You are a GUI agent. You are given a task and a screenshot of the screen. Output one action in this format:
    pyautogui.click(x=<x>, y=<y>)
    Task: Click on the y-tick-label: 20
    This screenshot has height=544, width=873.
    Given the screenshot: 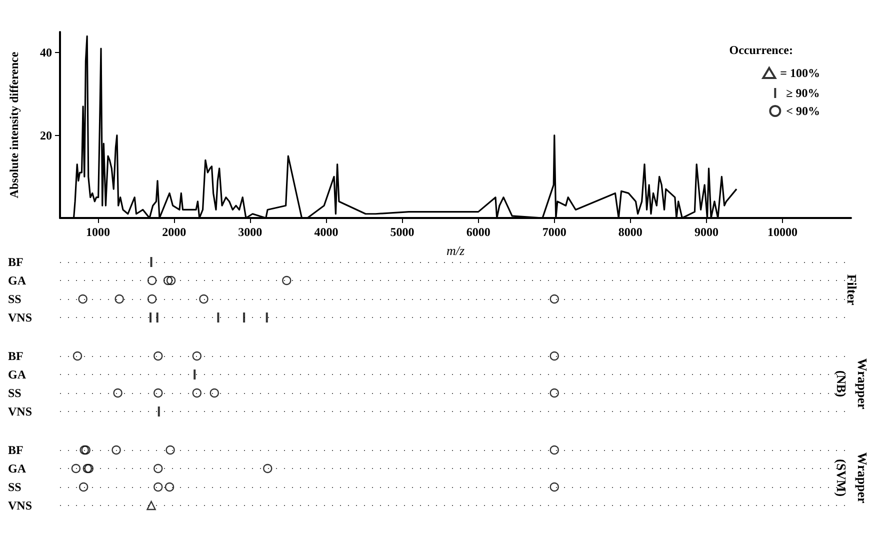 What is the action you would take?
    pyautogui.click(x=46, y=135)
    